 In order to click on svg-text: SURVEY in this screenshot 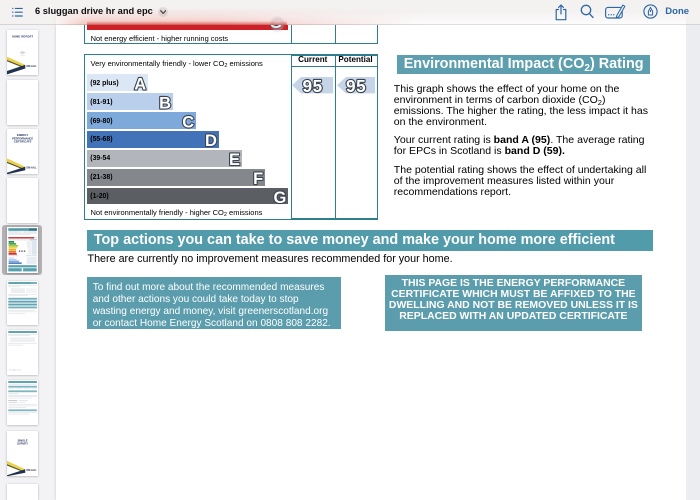, I will do `click(22, 443)`.